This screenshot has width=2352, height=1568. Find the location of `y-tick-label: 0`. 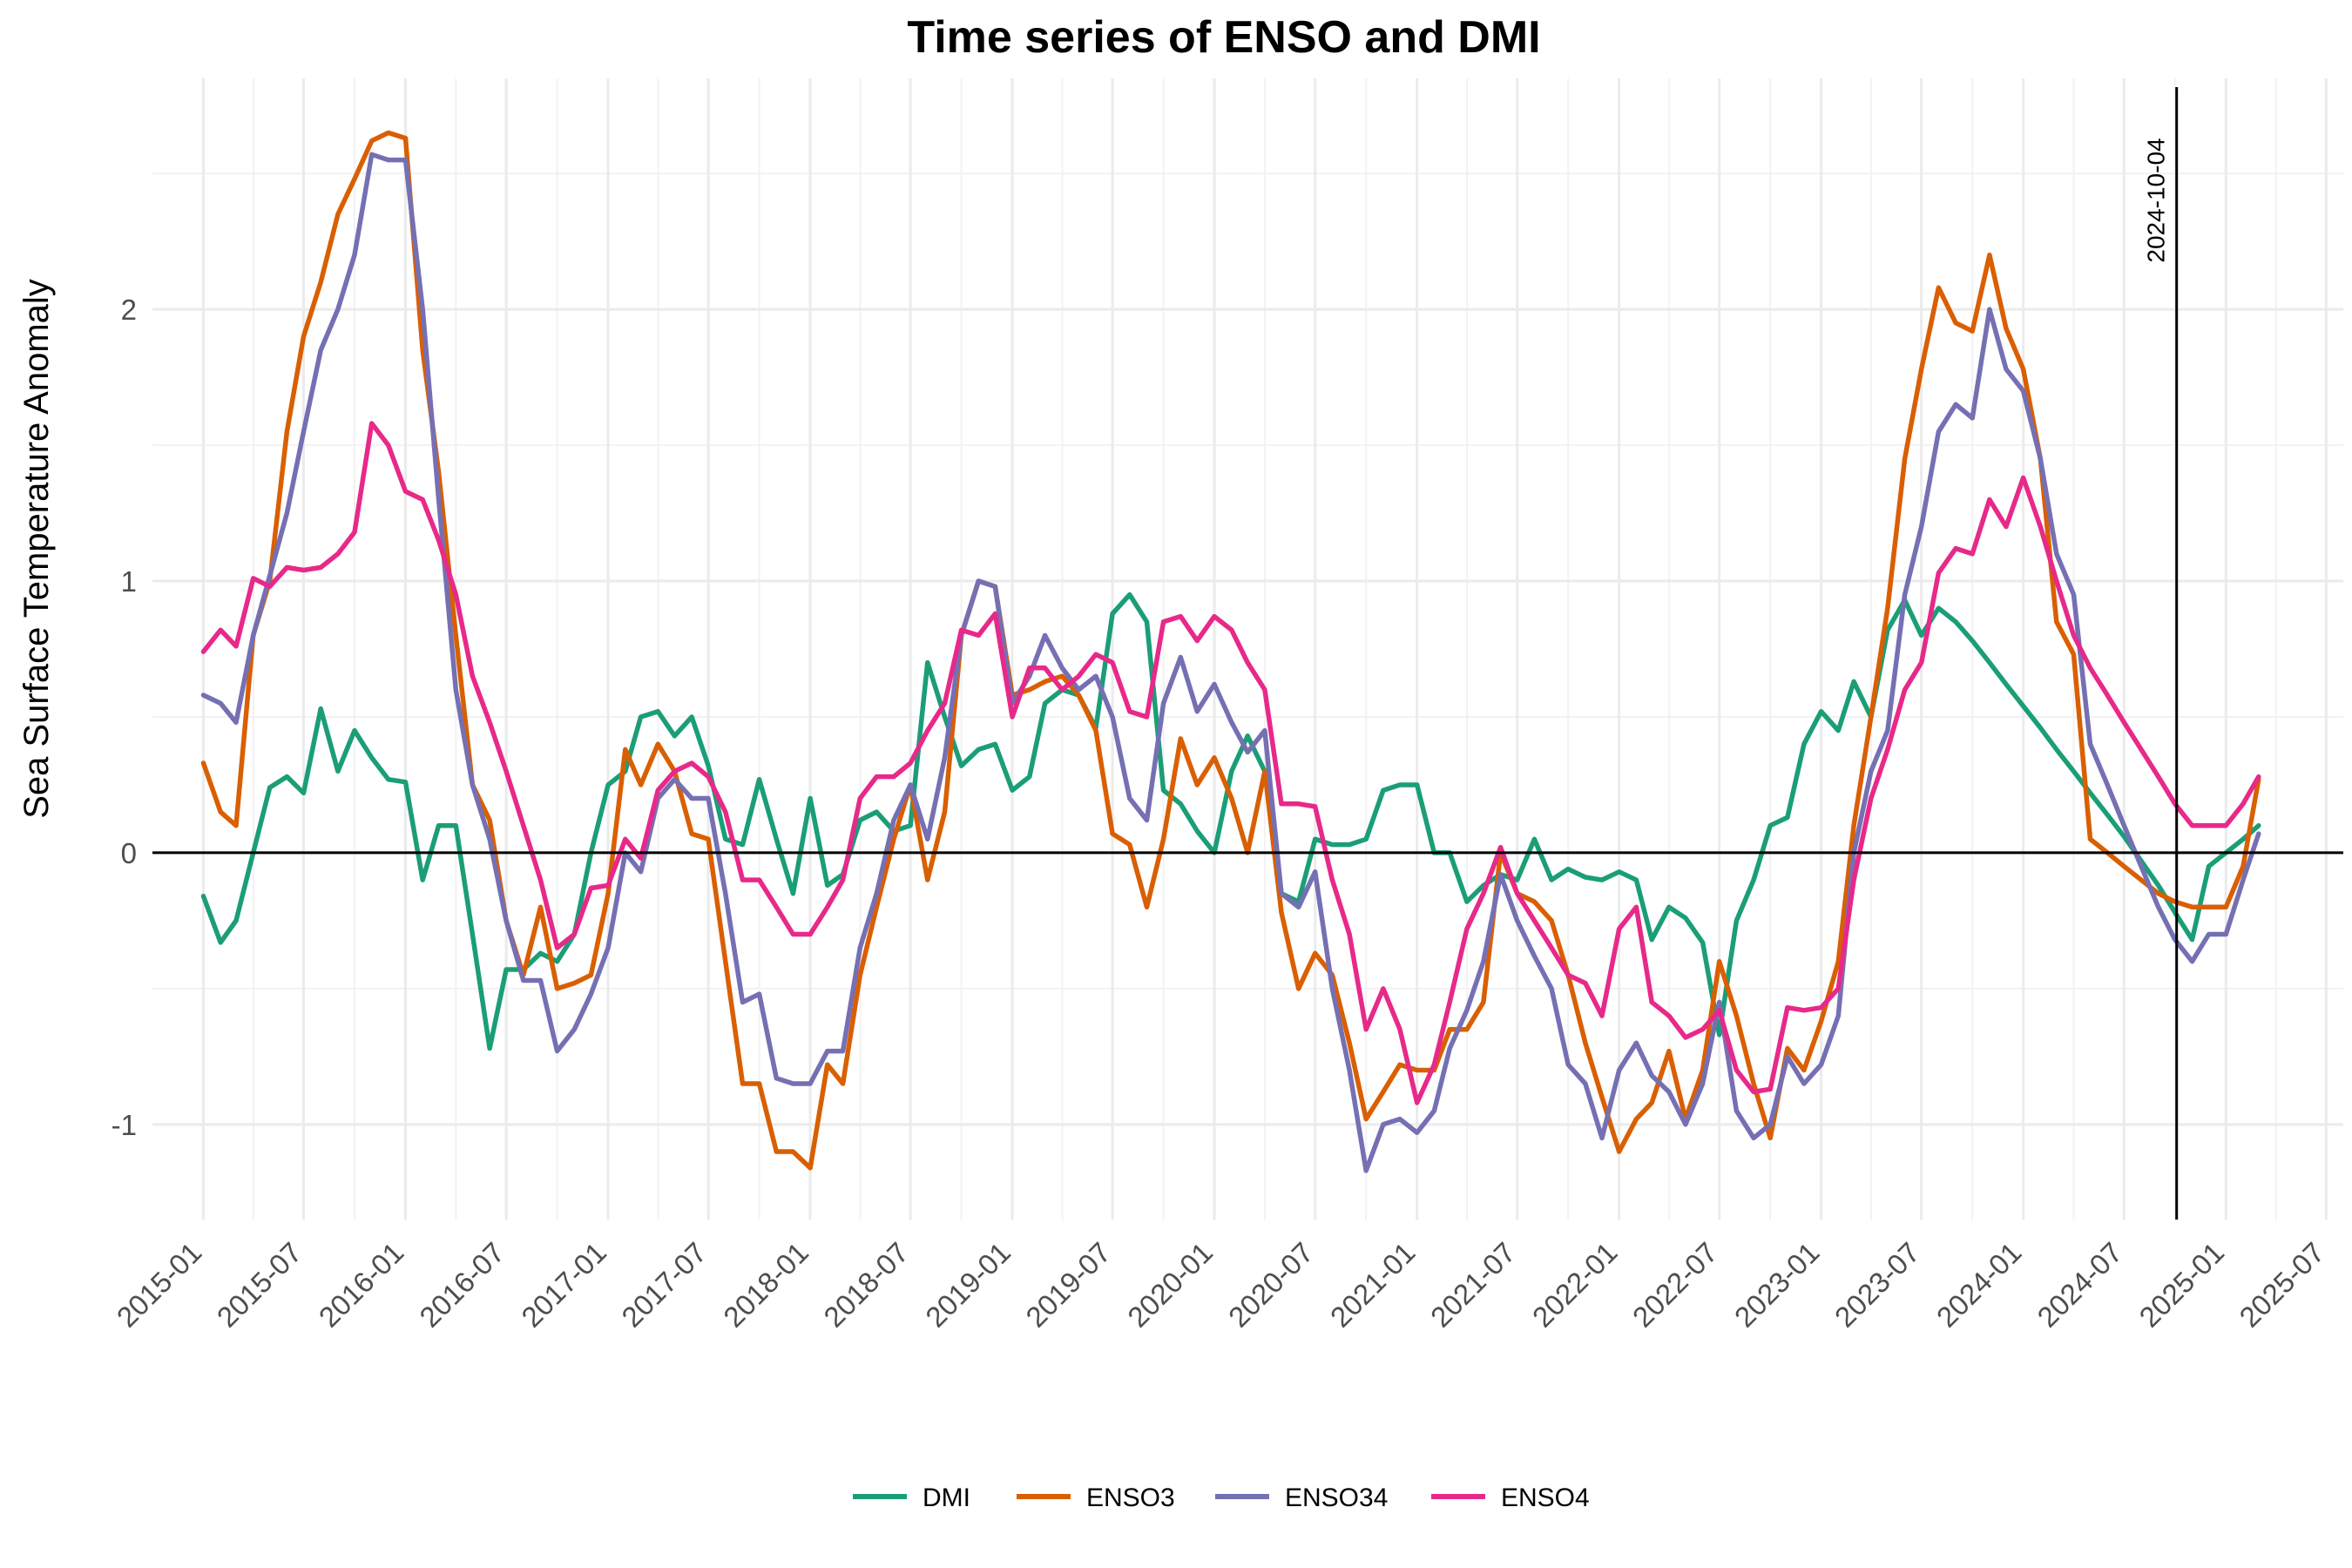

y-tick-label: 0 is located at coordinates (129, 853).